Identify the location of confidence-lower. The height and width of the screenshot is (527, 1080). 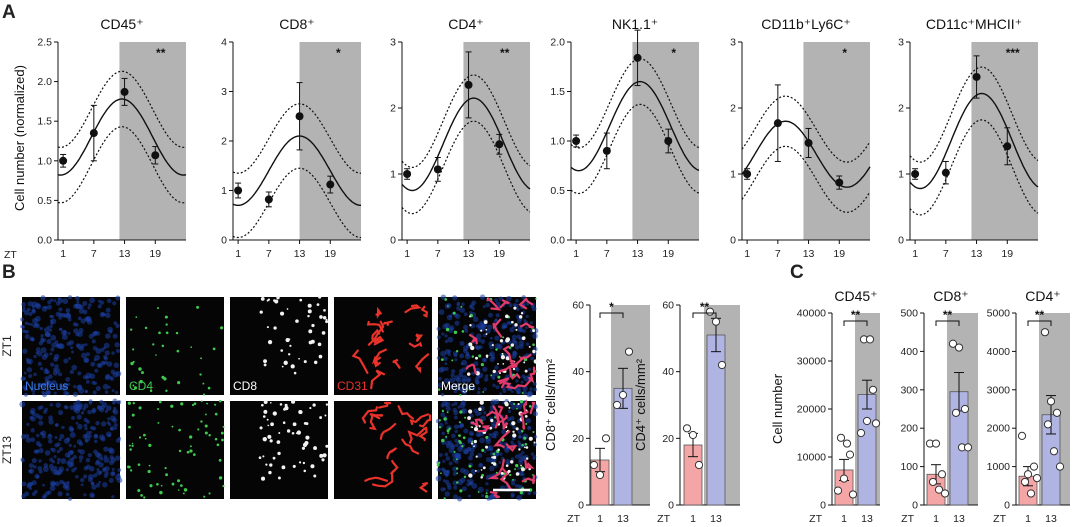
(122, 165).